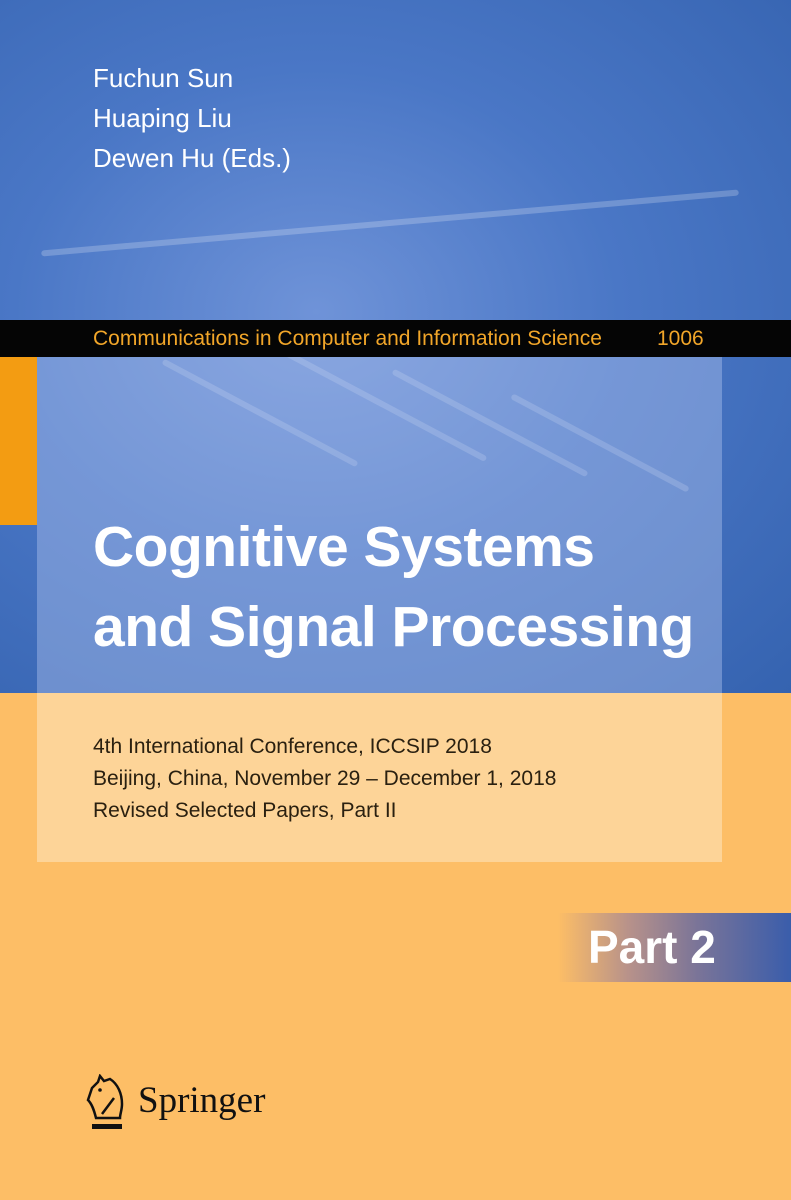 Image resolution: width=791 pixels, height=1200 pixels. What do you see at coordinates (162, 118) in the screenshot?
I see `editor: Huaping Liu` at bounding box center [162, 118].